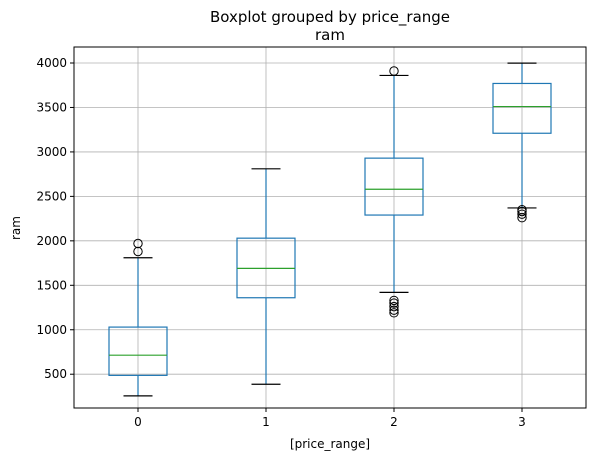 The width and height of the screenshot is (596, 461). I want to click on y-tick-label: 3000, so click(51, 152).